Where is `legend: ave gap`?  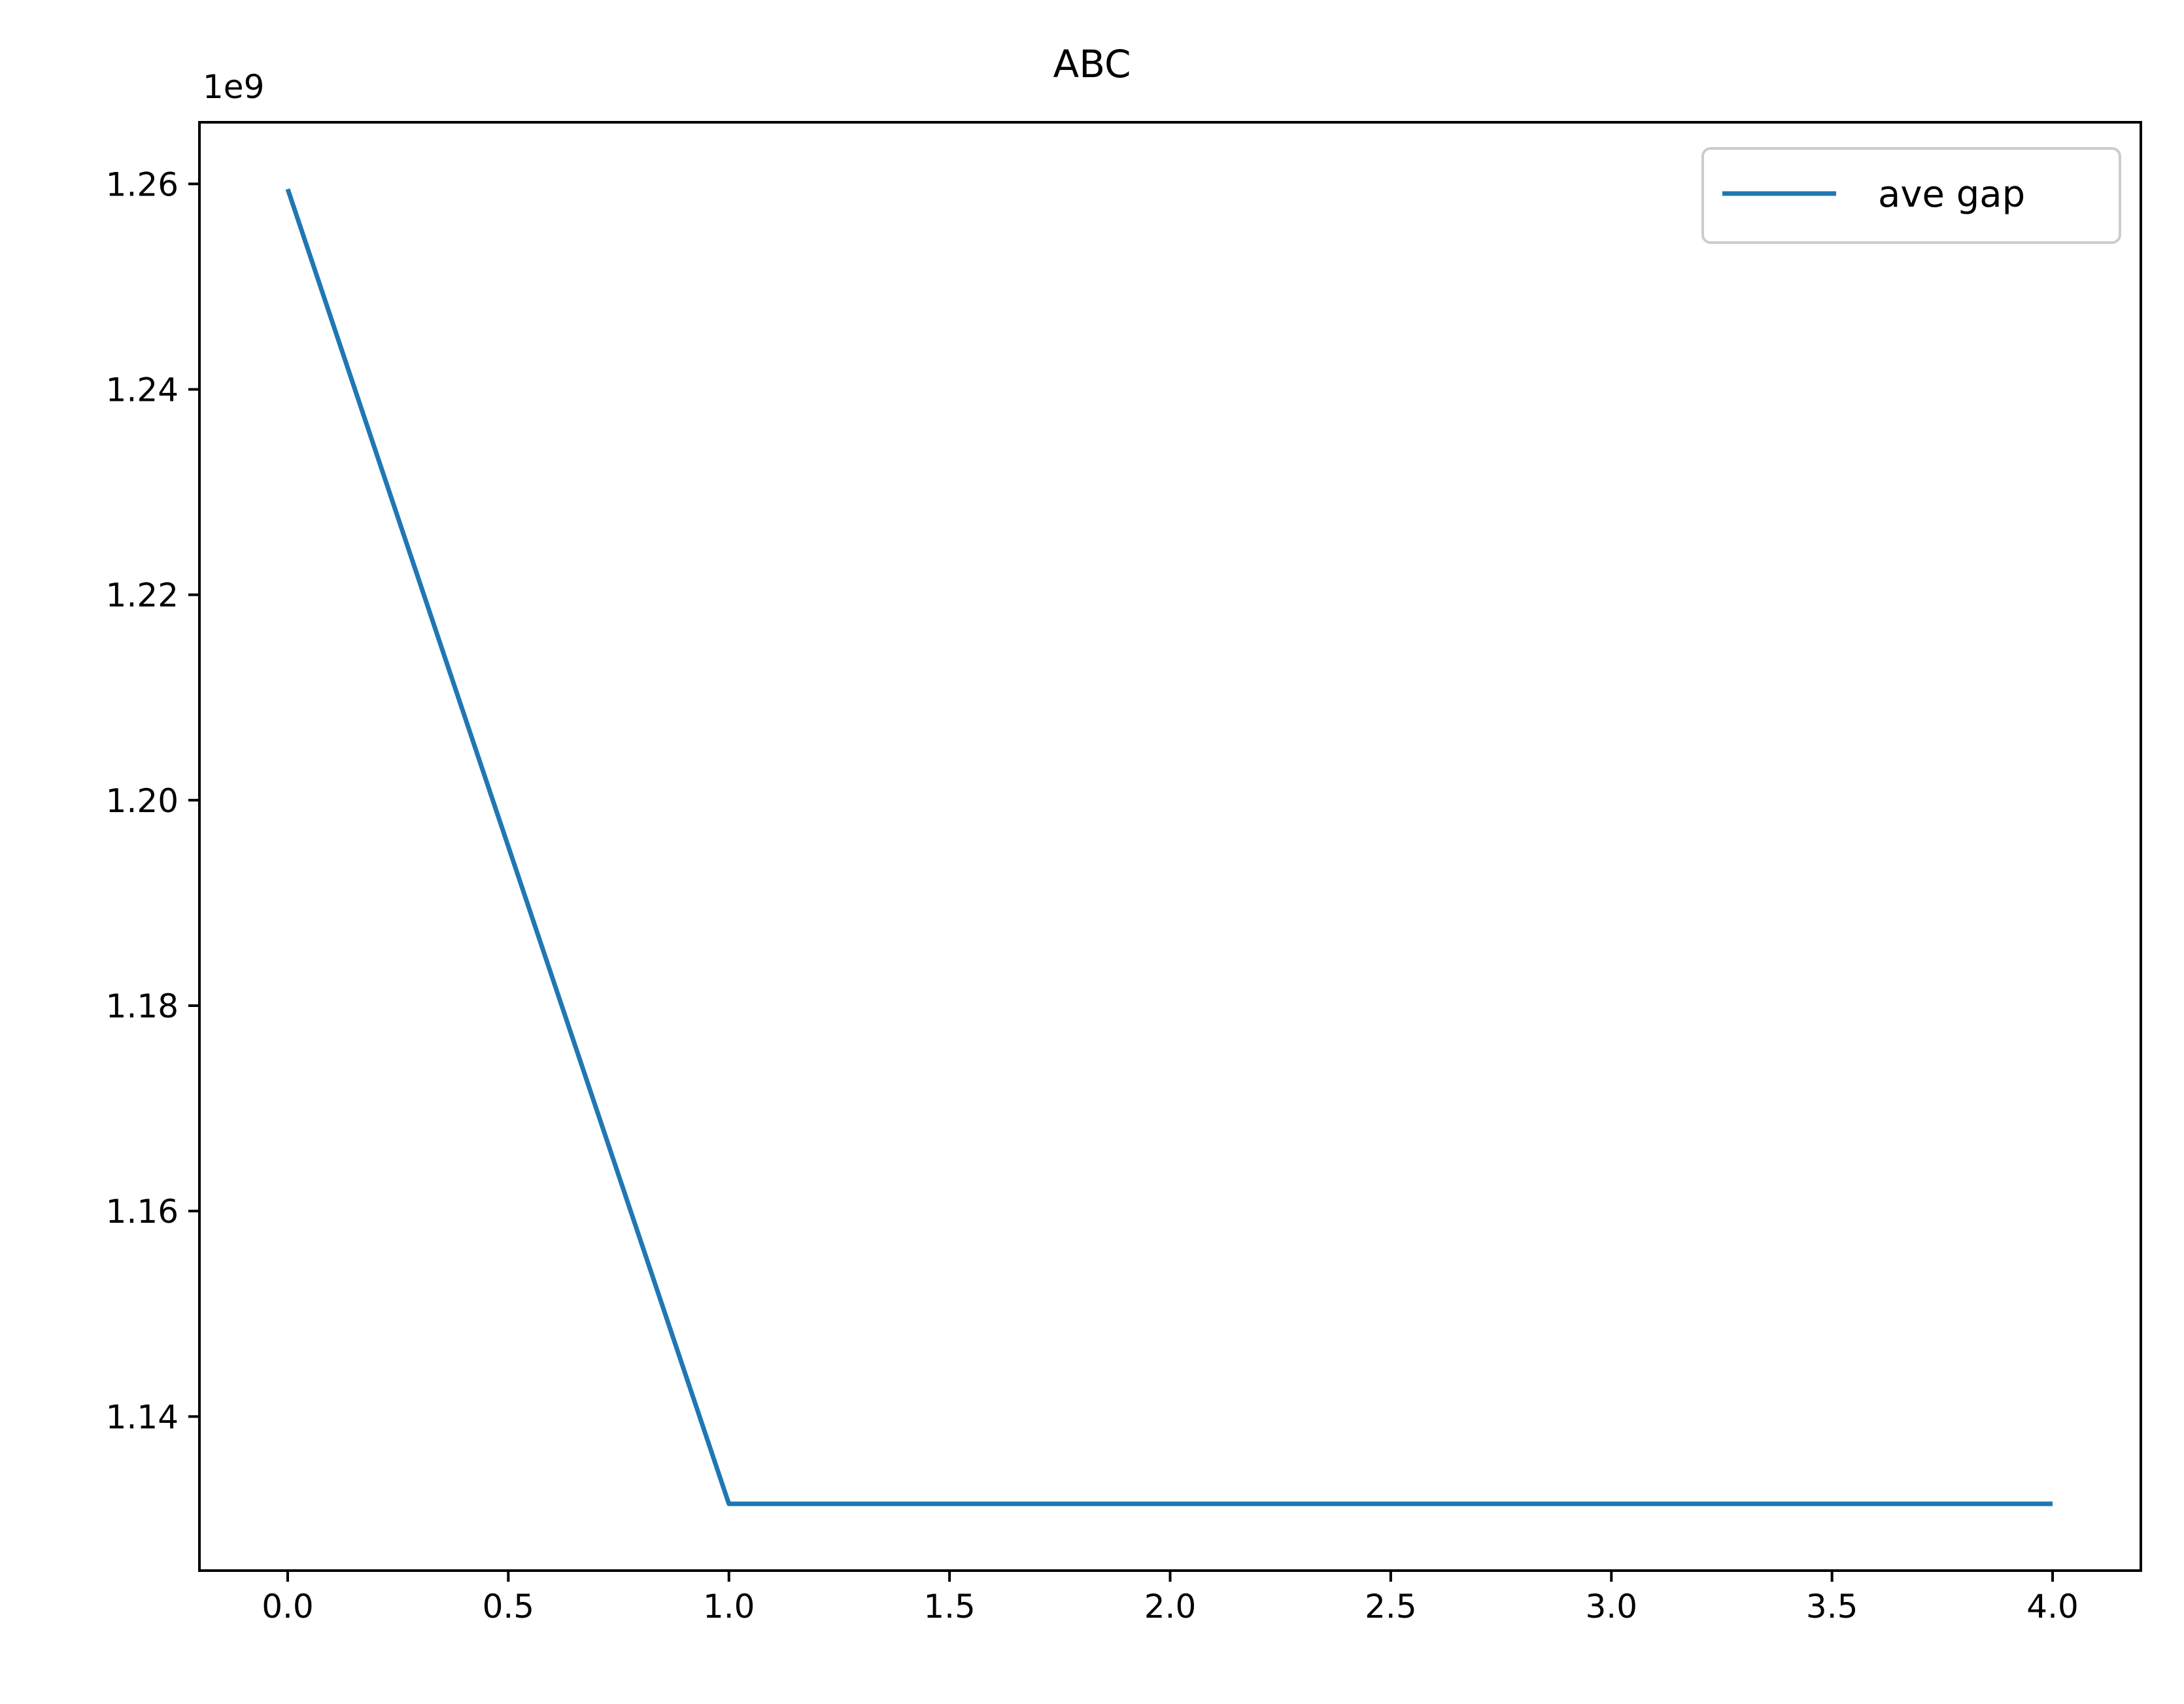 legend: ave gap is located at coordinates (1911, 195).